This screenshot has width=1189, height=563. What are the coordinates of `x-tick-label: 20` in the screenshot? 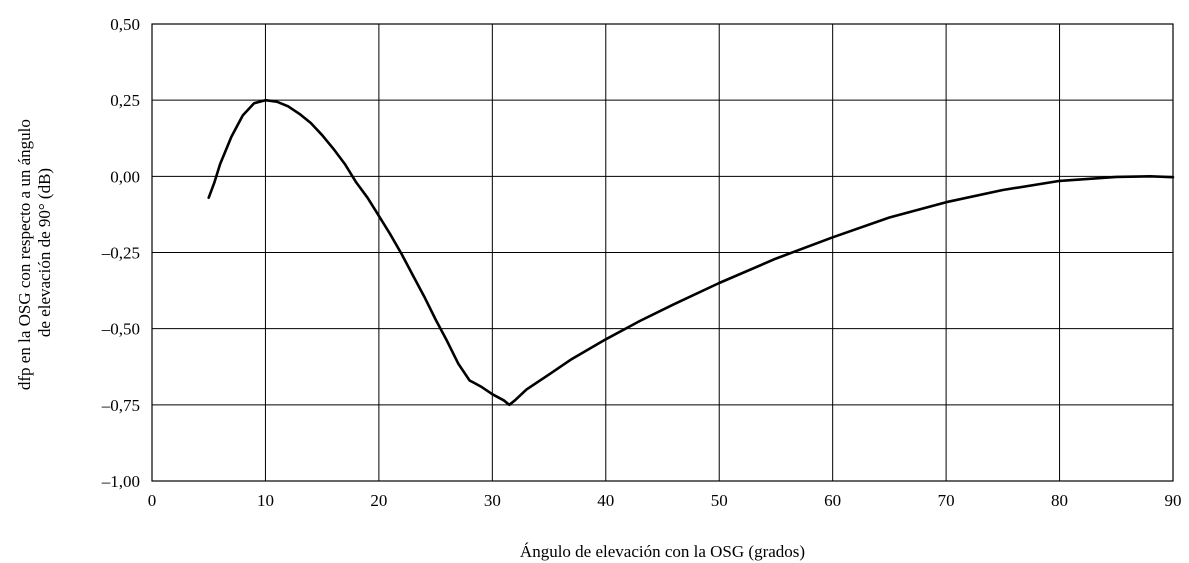 It's located at (378, 500).